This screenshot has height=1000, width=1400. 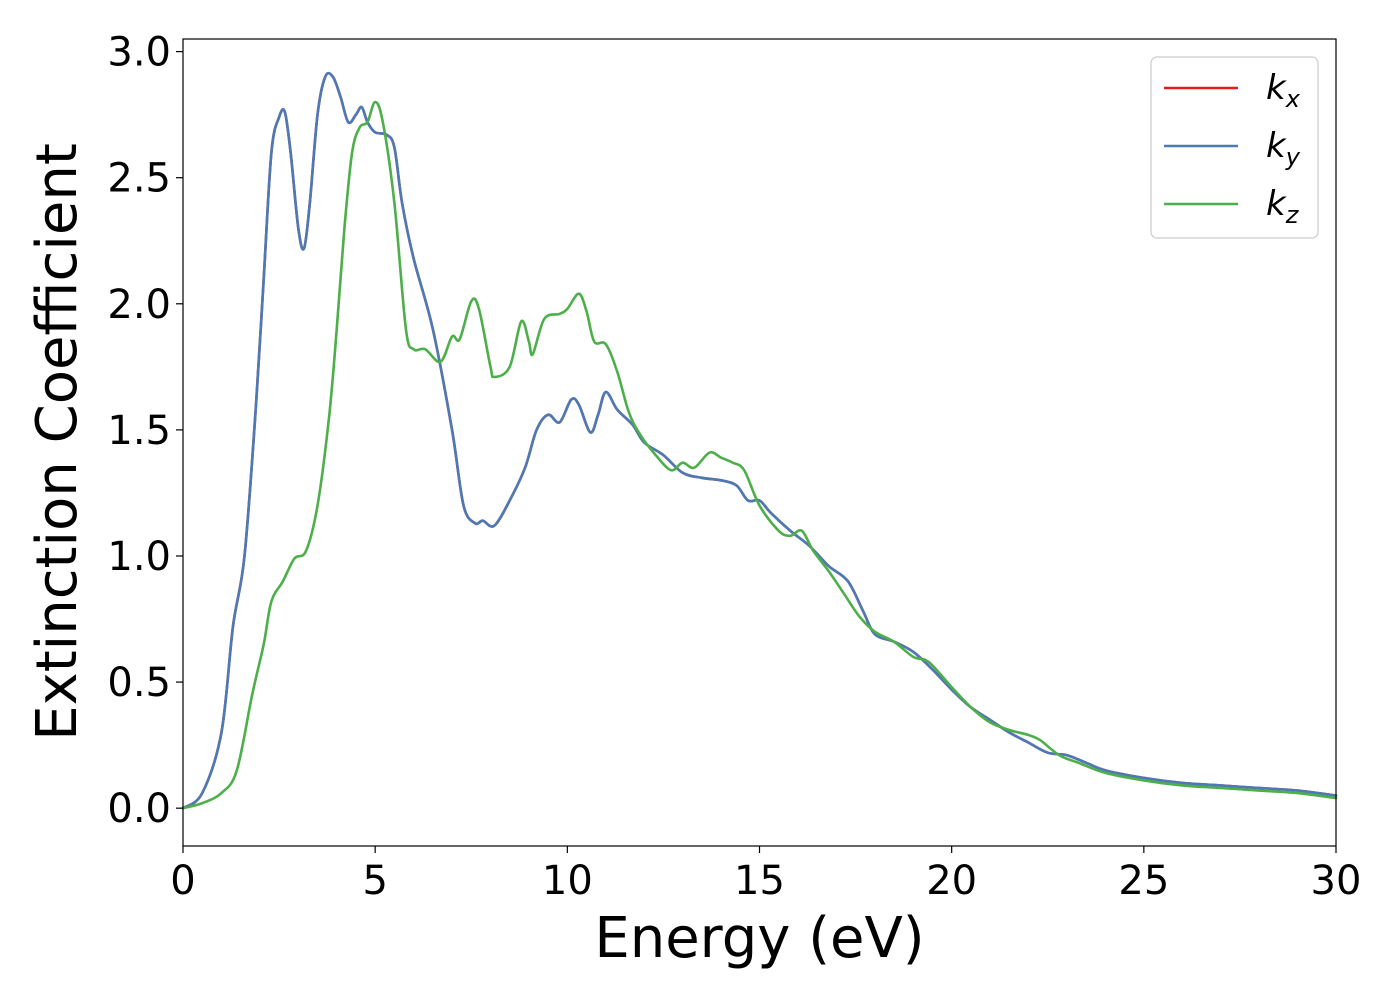 I want to click on x-tick-label: 0, so click(x=182, y=881).